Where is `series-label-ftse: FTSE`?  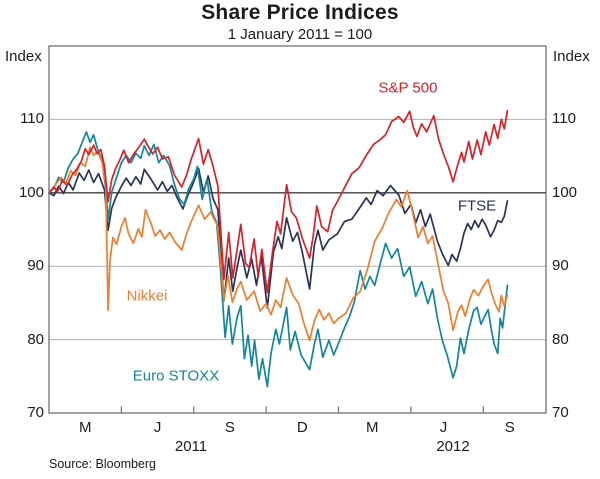 series-label-ftse: FTSE is located at coordinates (477, 206).